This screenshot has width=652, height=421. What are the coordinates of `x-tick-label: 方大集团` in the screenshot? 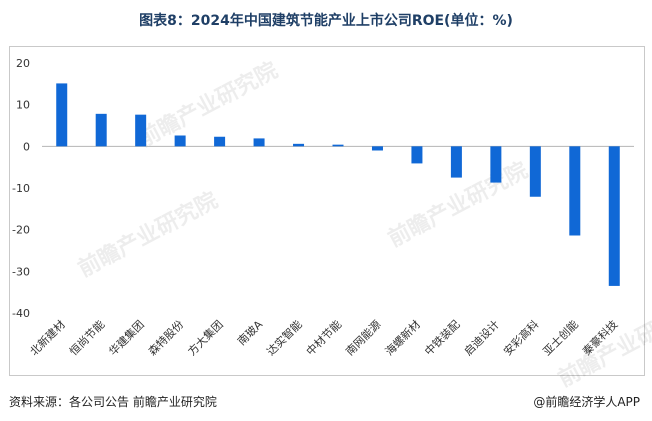 It's located at (205, 337).